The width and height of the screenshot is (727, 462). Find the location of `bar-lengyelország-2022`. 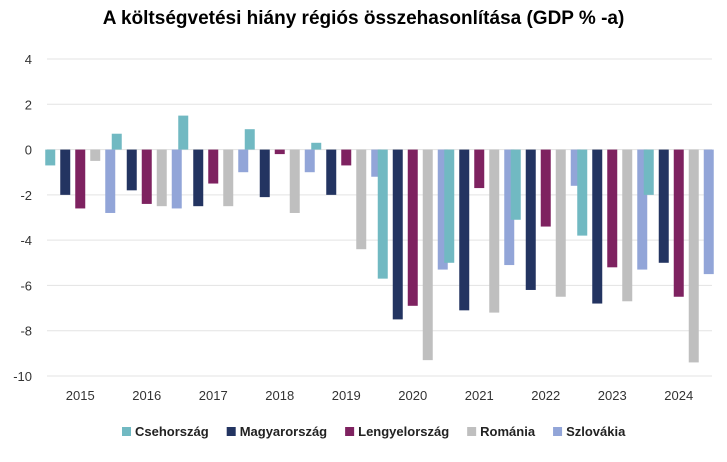

bar-lengyelország-2022 is located at coordinates (545, 188).